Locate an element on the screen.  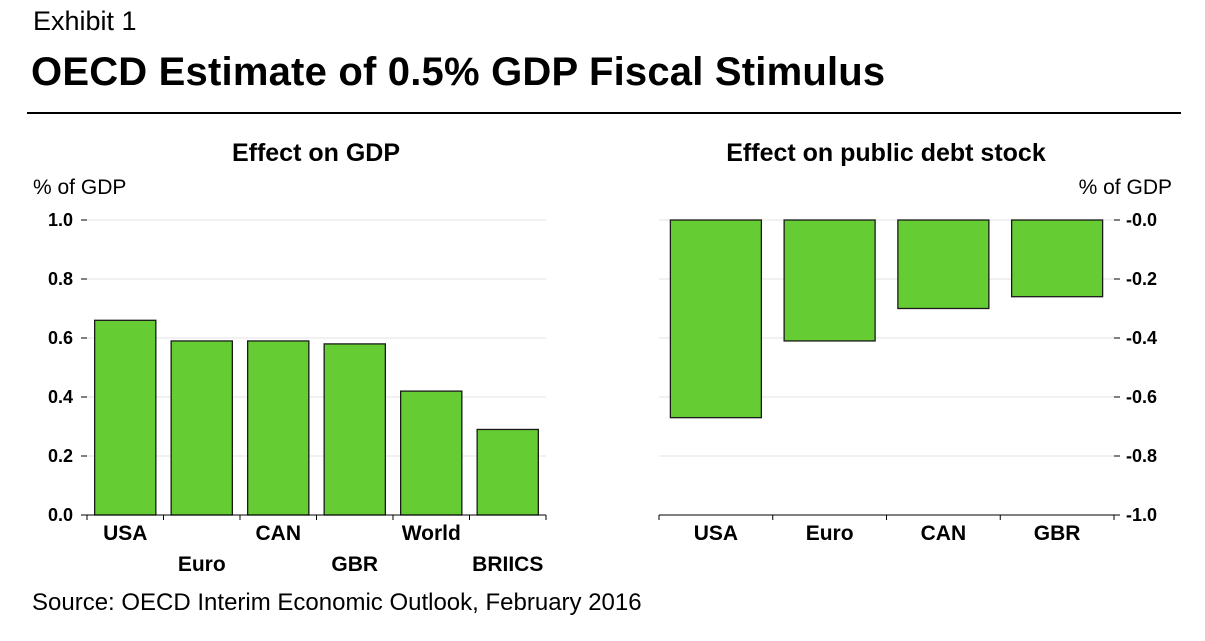
y-tick-label: -0.4 is located at coordinates (1141, 338).